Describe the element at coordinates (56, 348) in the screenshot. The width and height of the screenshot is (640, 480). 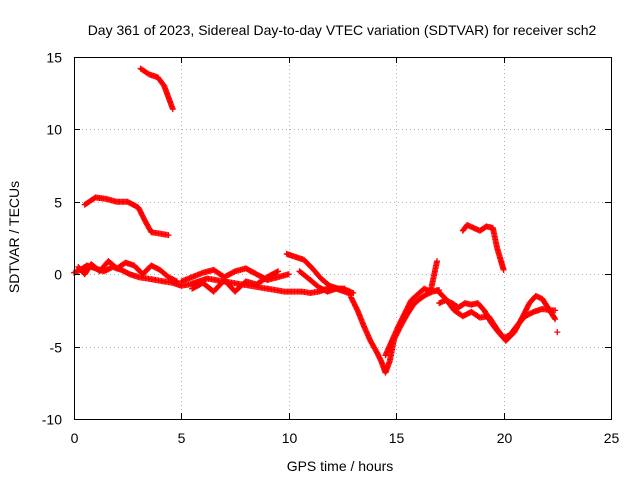
I see `y-tick-label: -5` at that location.